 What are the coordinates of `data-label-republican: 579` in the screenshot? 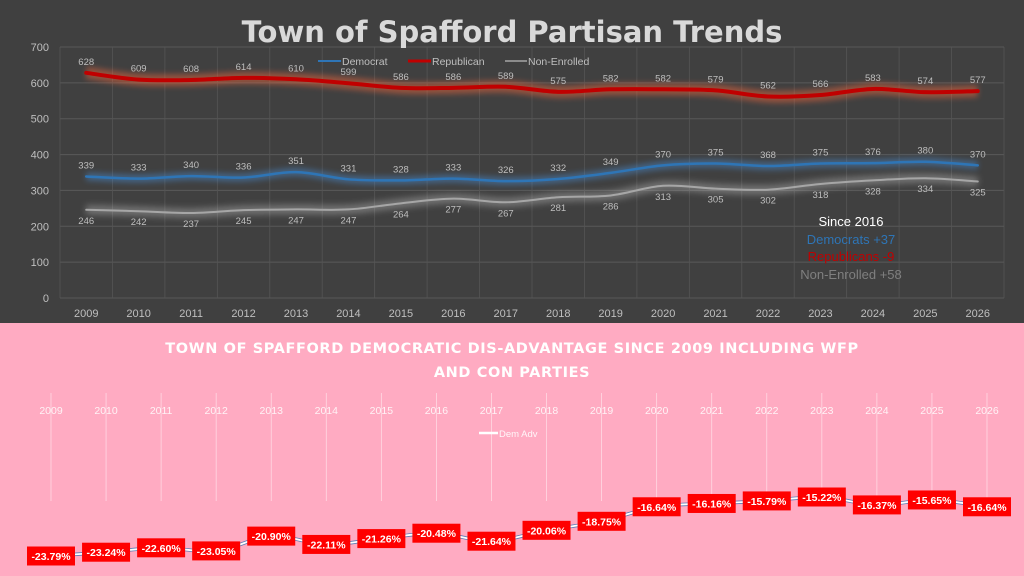 It's located at (716, 79).